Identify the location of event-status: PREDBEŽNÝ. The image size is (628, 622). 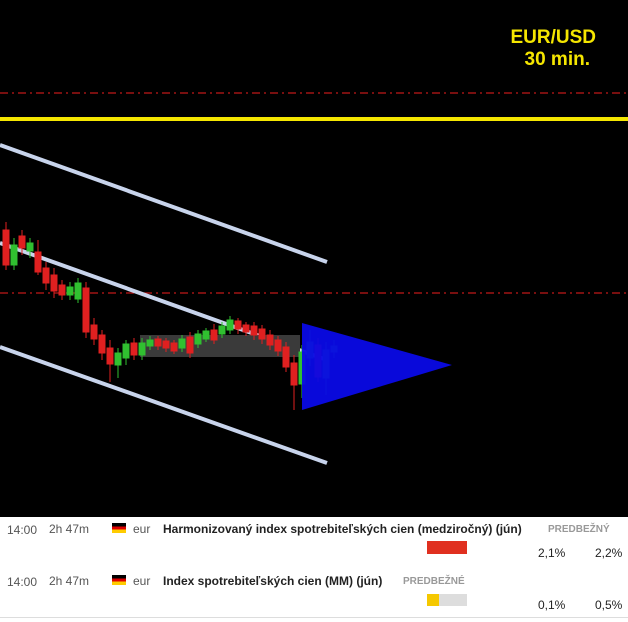
(579, 529).